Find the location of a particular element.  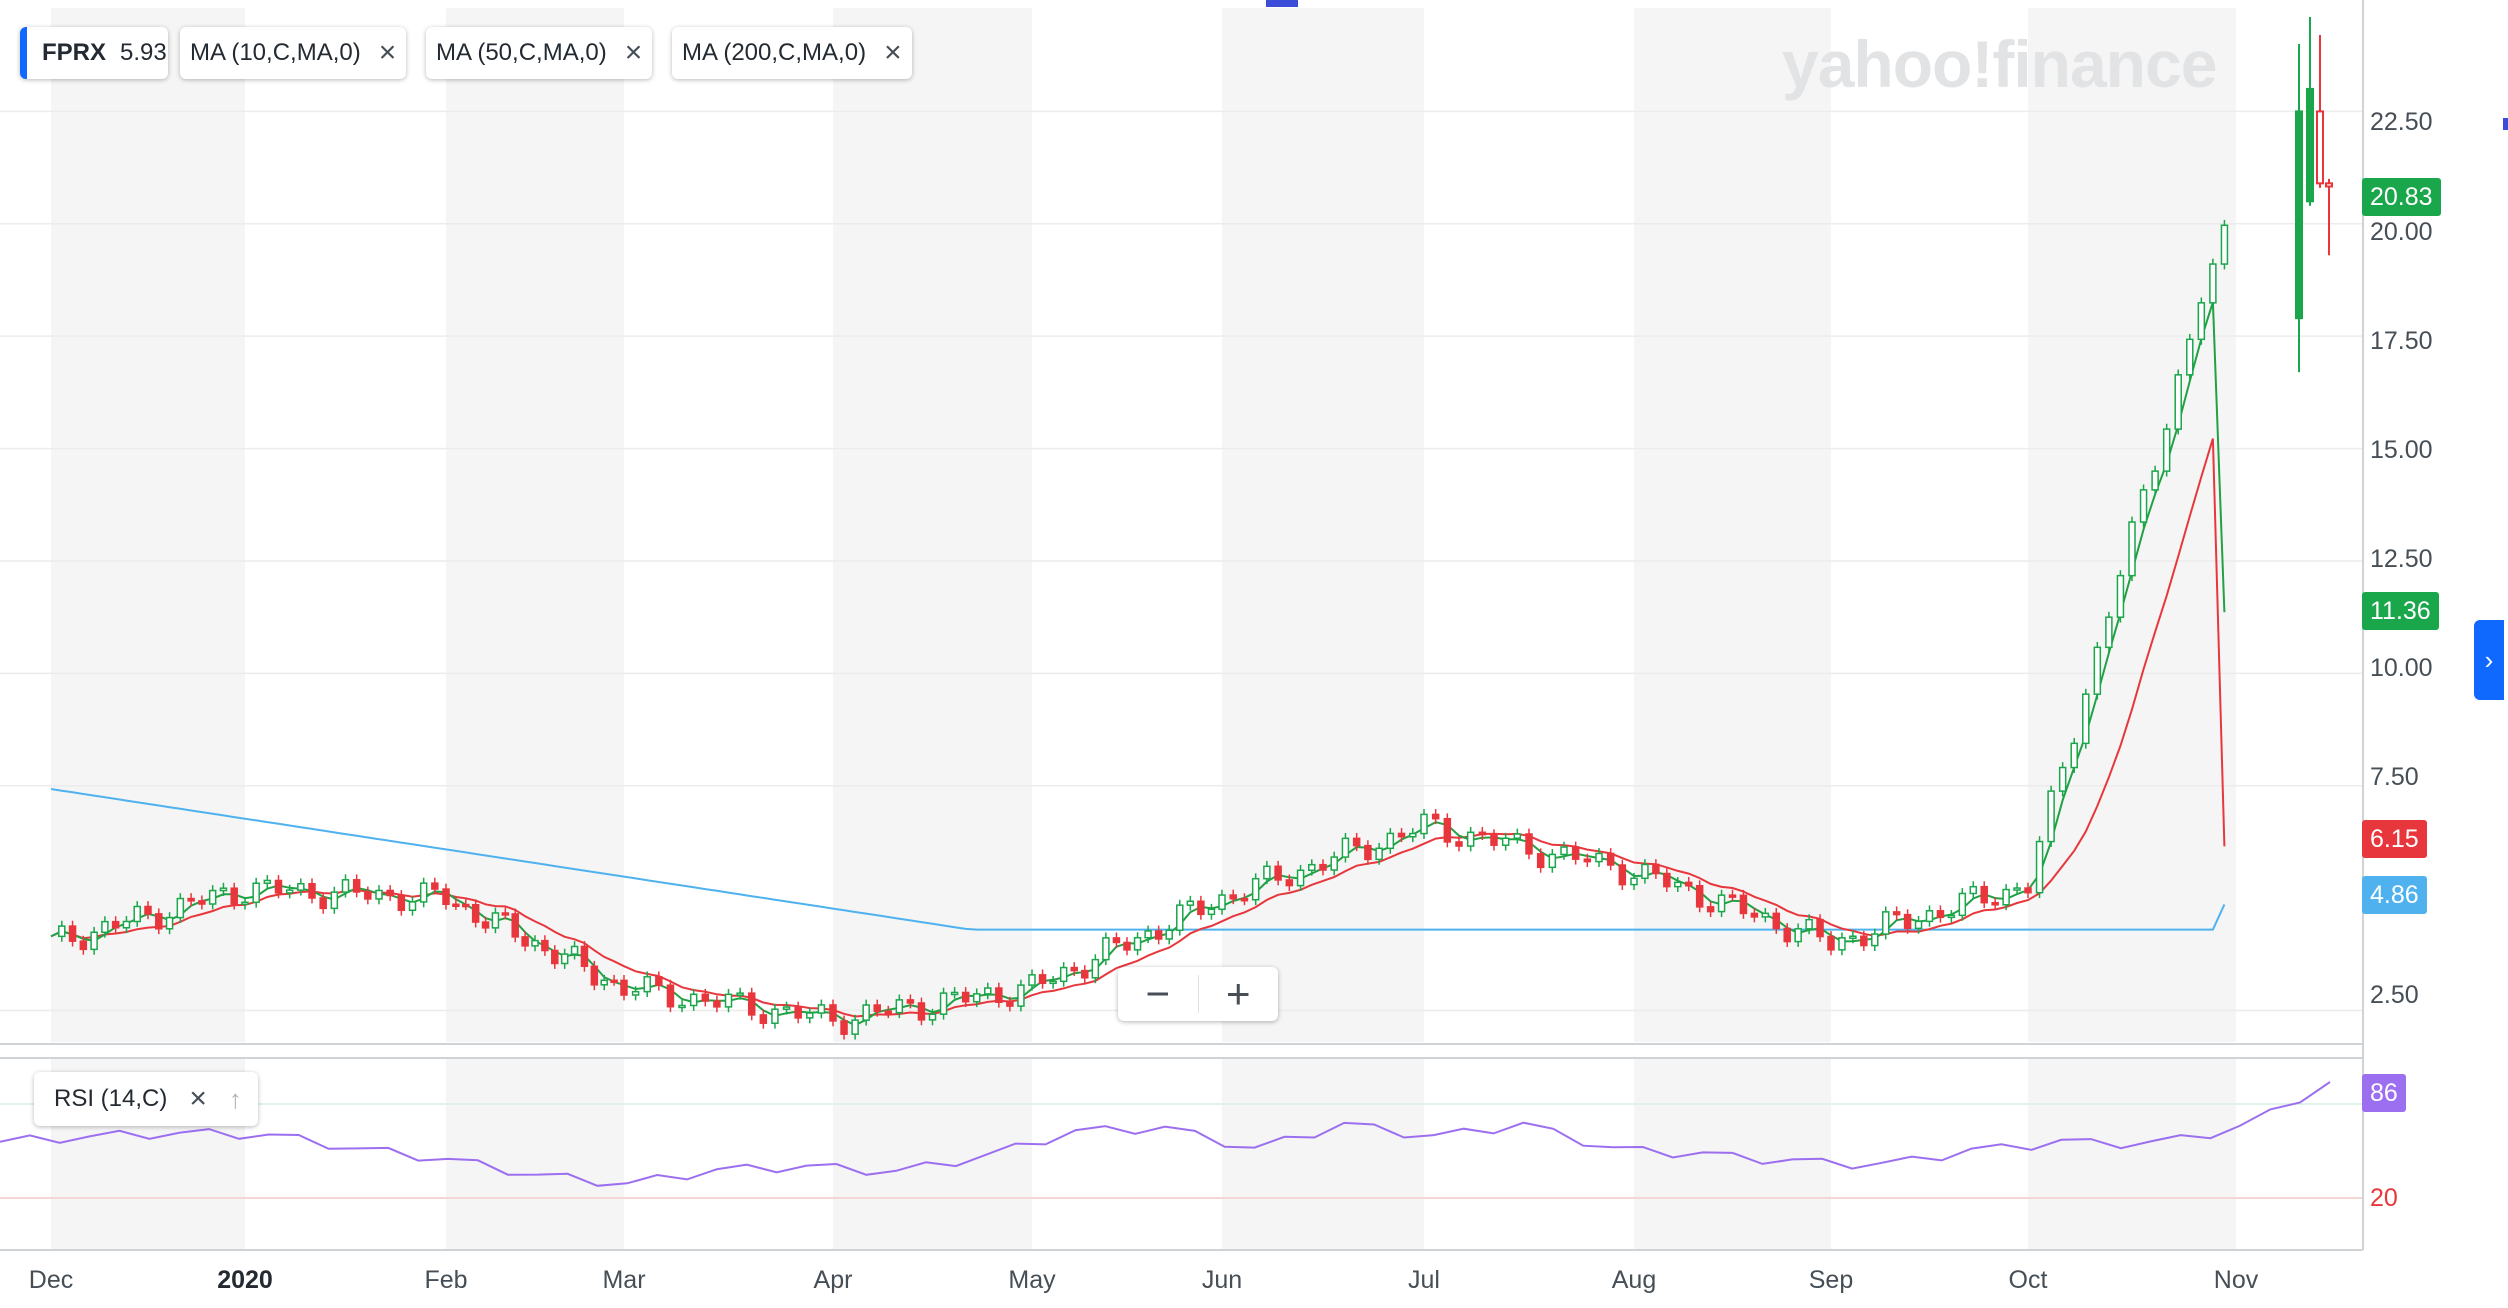

ma200-line is located at coordinates (1138, 859).